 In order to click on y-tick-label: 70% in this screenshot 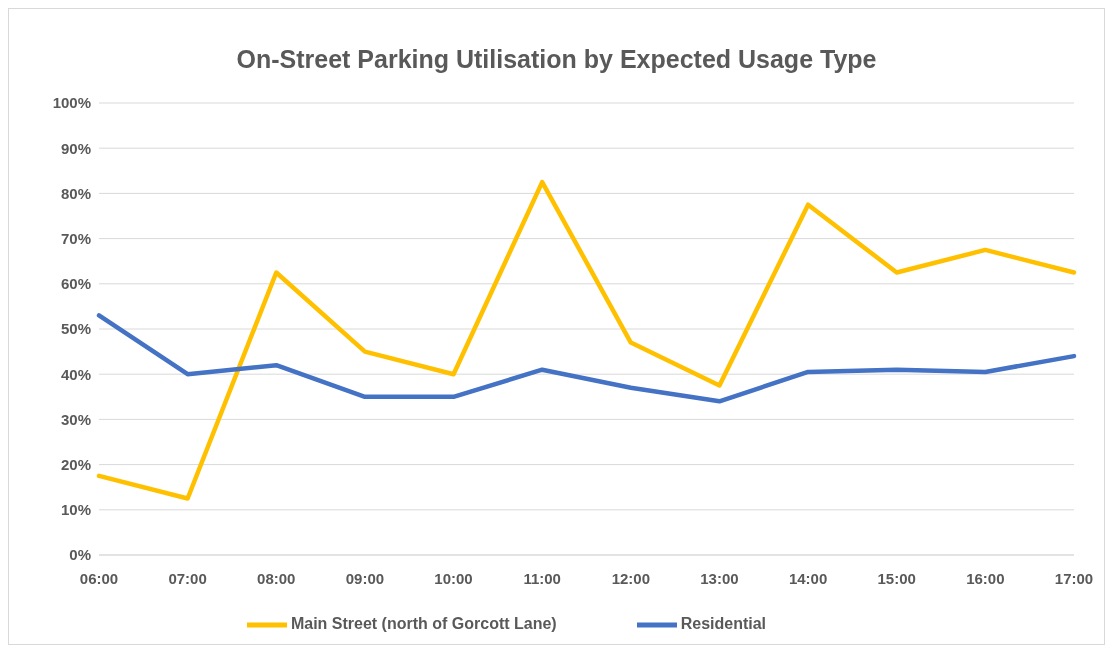, I will do `click(75, 238)`.